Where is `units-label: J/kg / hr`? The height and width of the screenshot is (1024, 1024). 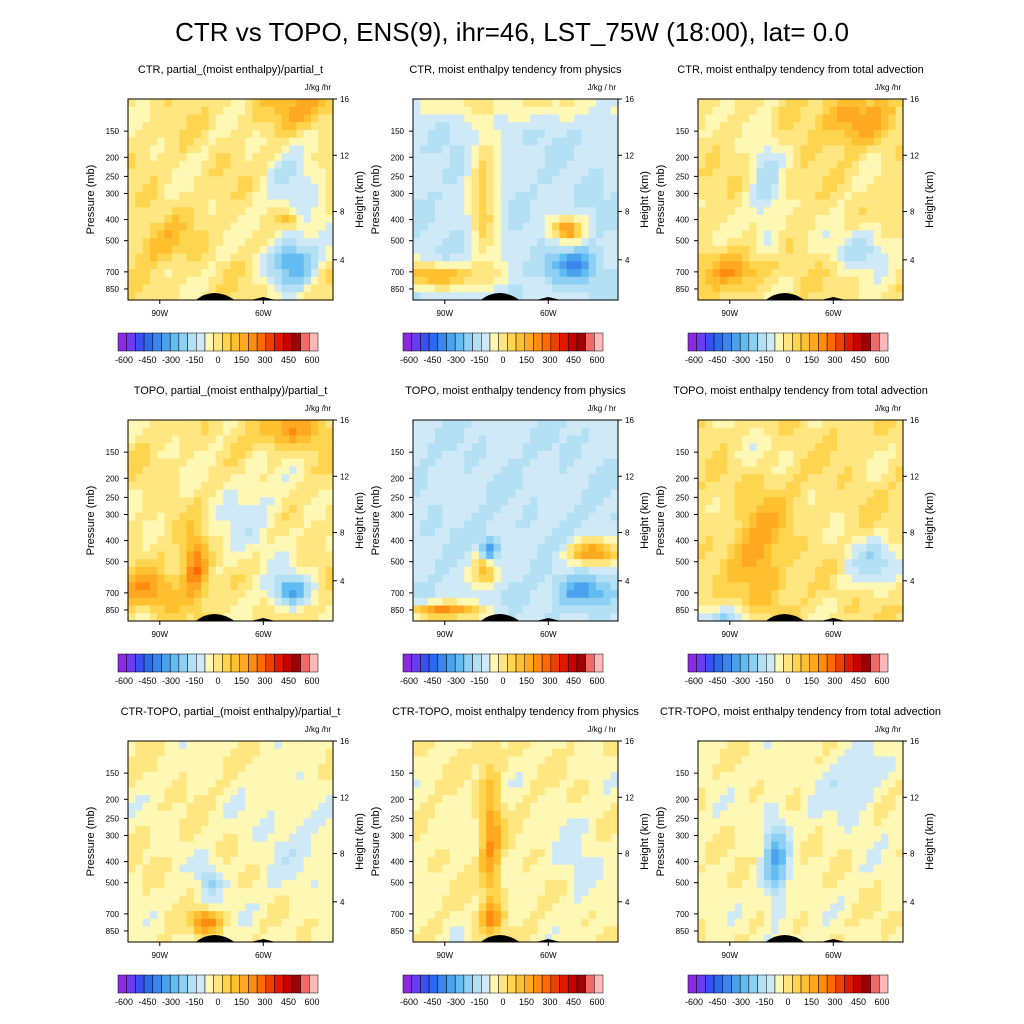 units-label: J/kg / hr is located at coordinates (602, 87).